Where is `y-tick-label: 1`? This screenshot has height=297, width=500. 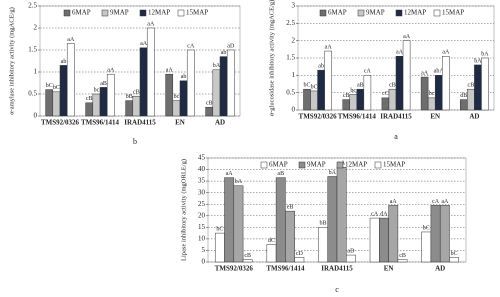 y-tick-label: 1 is located at coordinates (294, 75).